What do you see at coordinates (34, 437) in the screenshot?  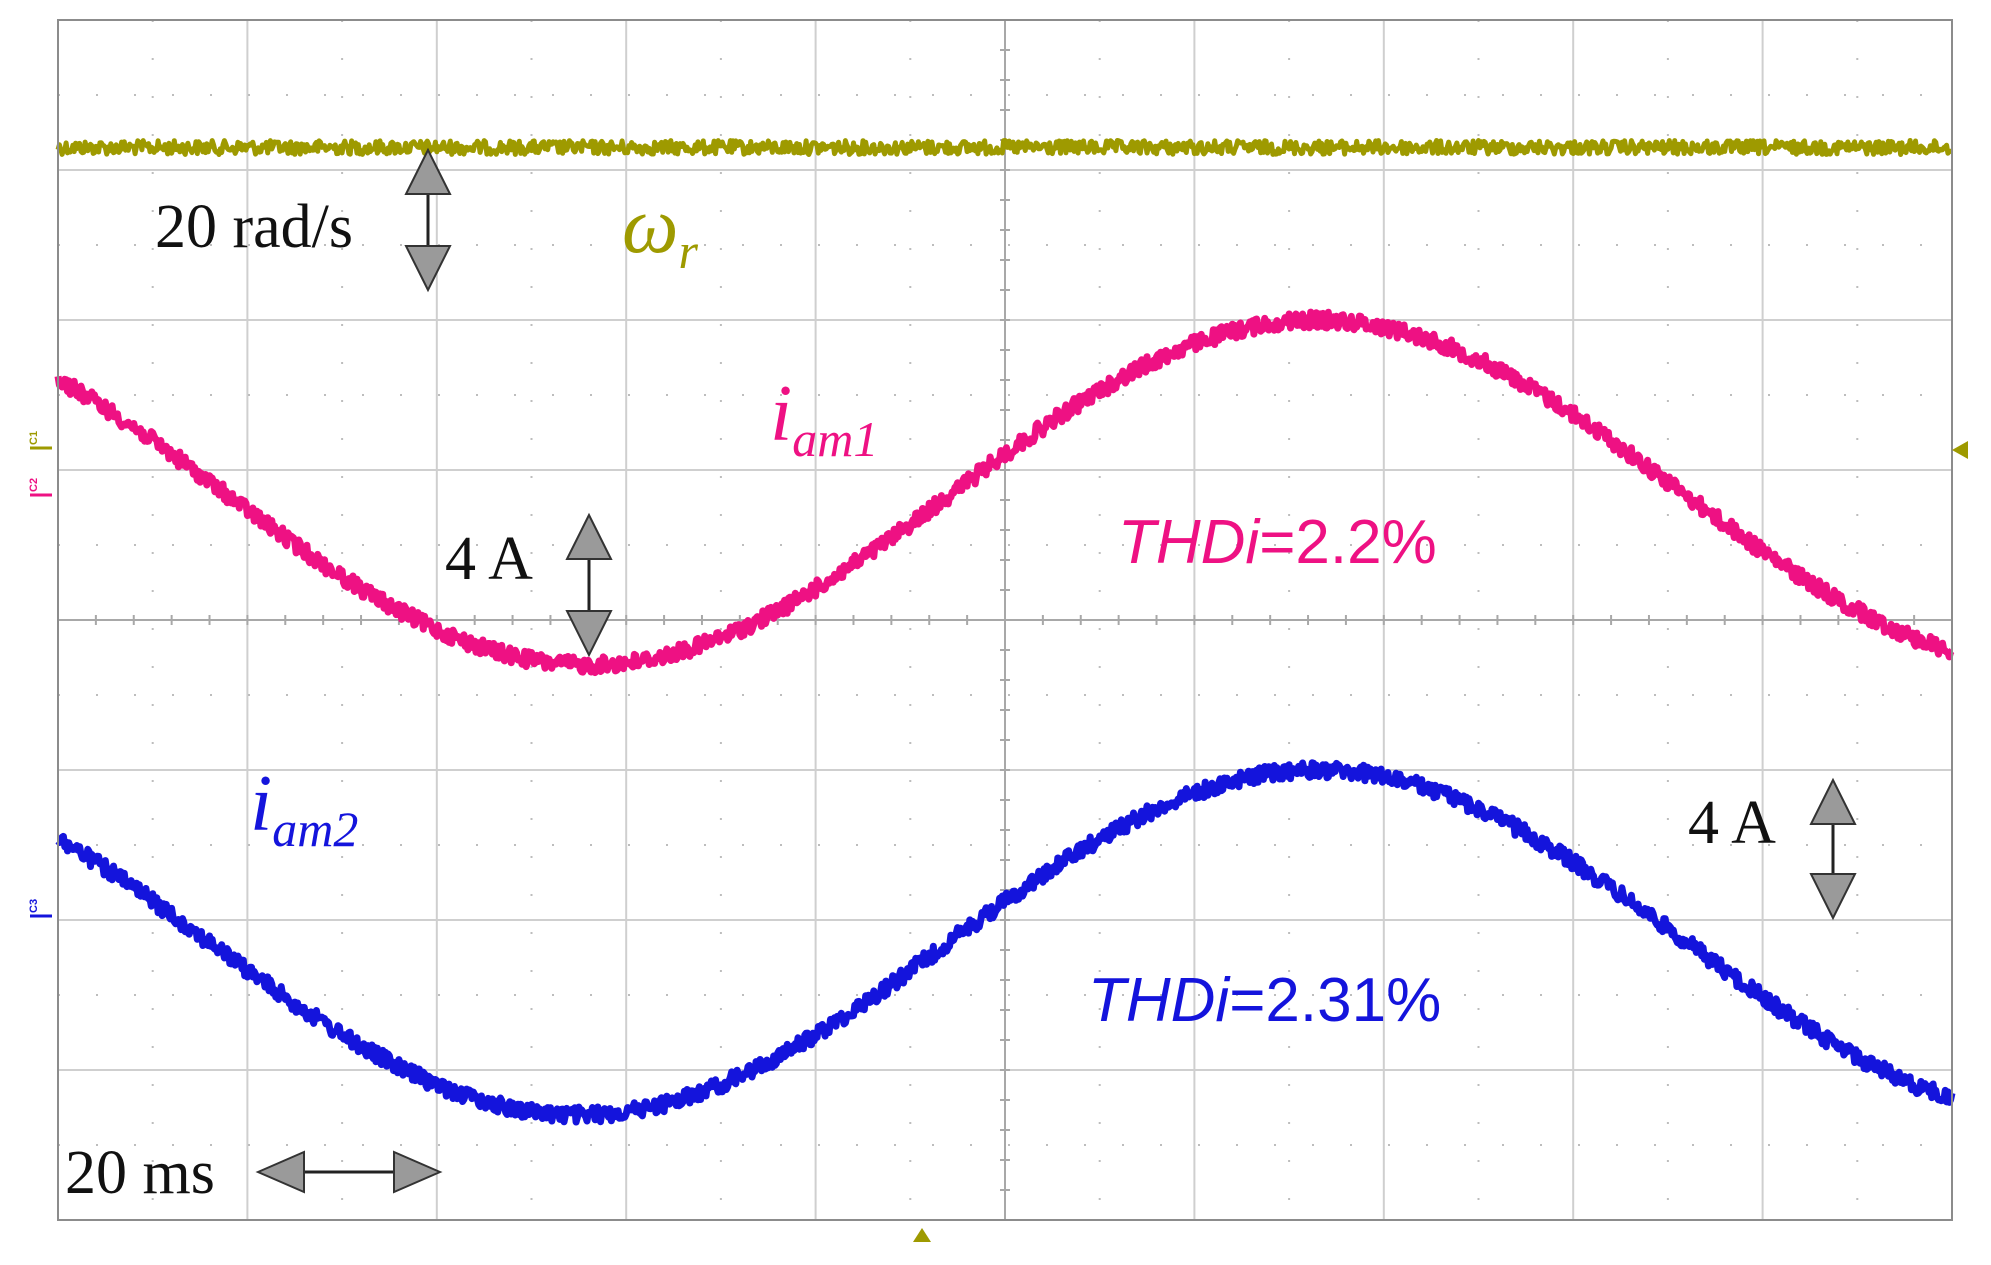 I see `channel-marker-c1: C1` at bounding box center [34, 437].